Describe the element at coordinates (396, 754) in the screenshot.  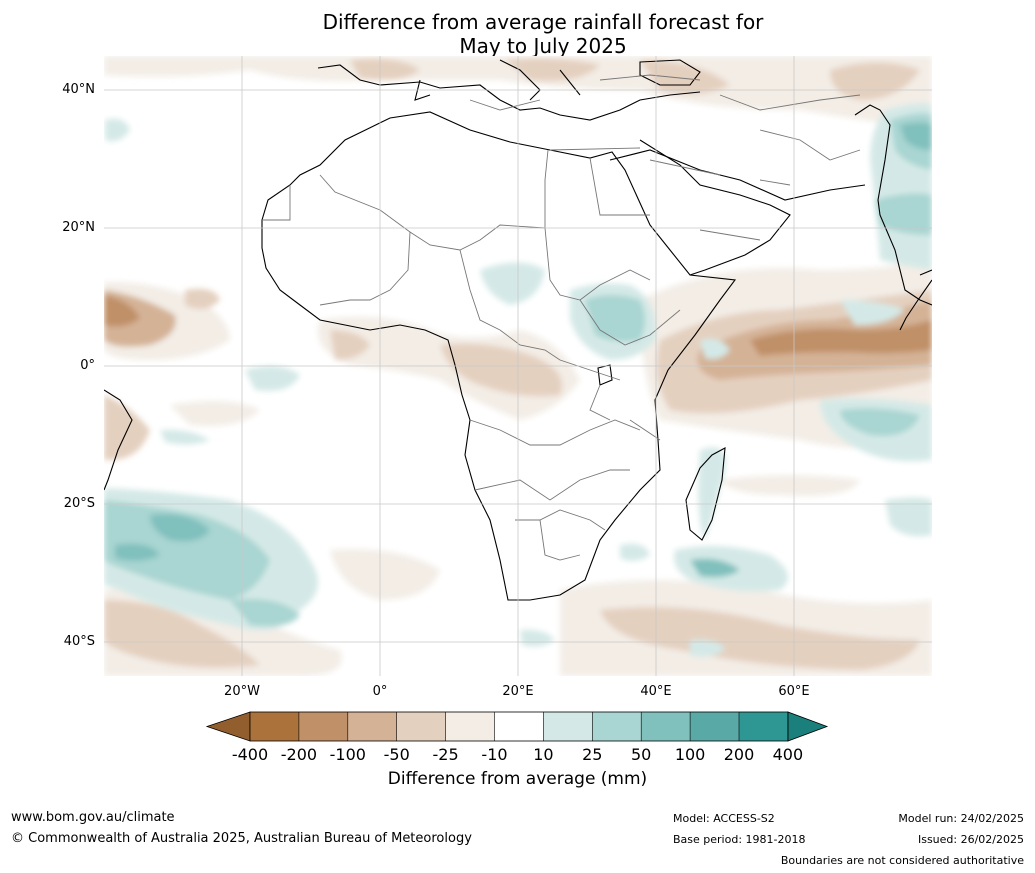
I see `colorbar-tick-label: -50` at that location.